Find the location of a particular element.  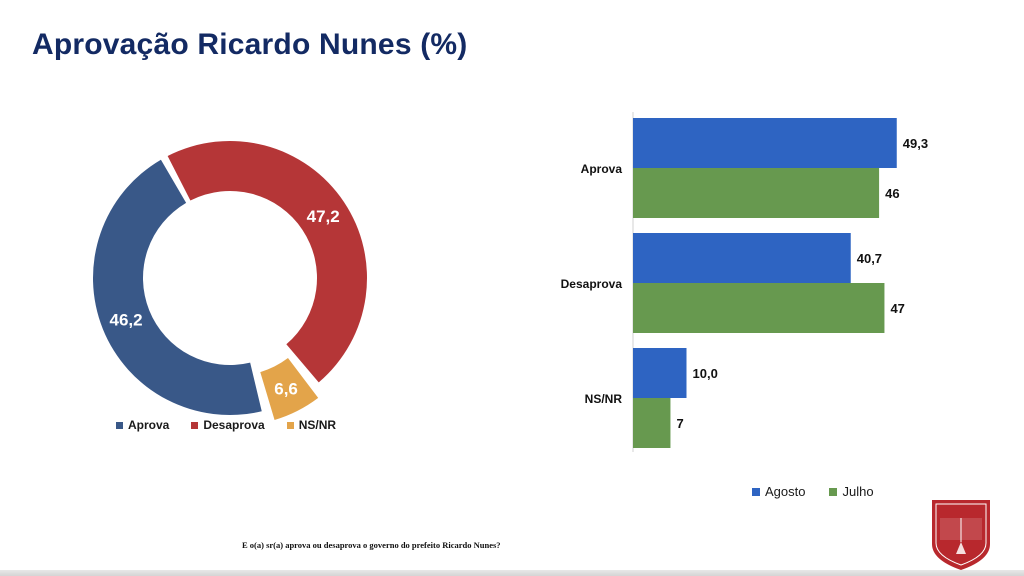

legend-item-ns-nr: NS/NR is located at coordinates (311, 425).